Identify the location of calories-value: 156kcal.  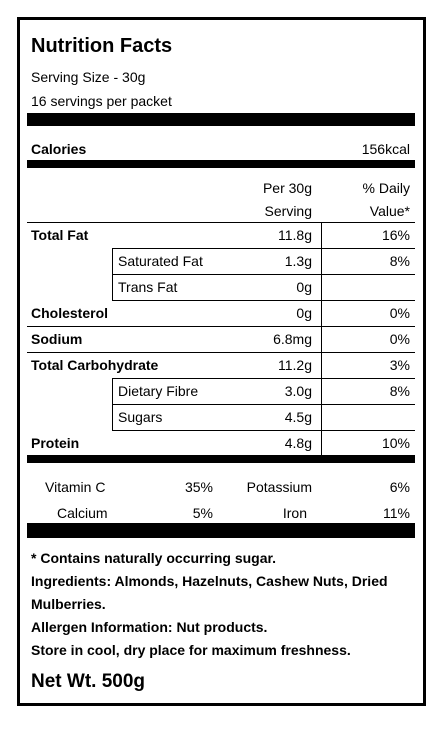
(385, 149).